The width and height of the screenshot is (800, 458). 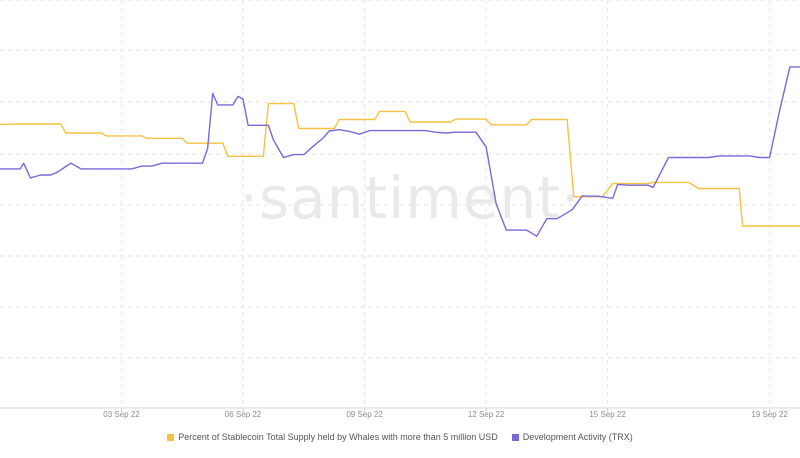 I want to click on x-tick-label: 12 Sep 22, so click(x=486, y=414).